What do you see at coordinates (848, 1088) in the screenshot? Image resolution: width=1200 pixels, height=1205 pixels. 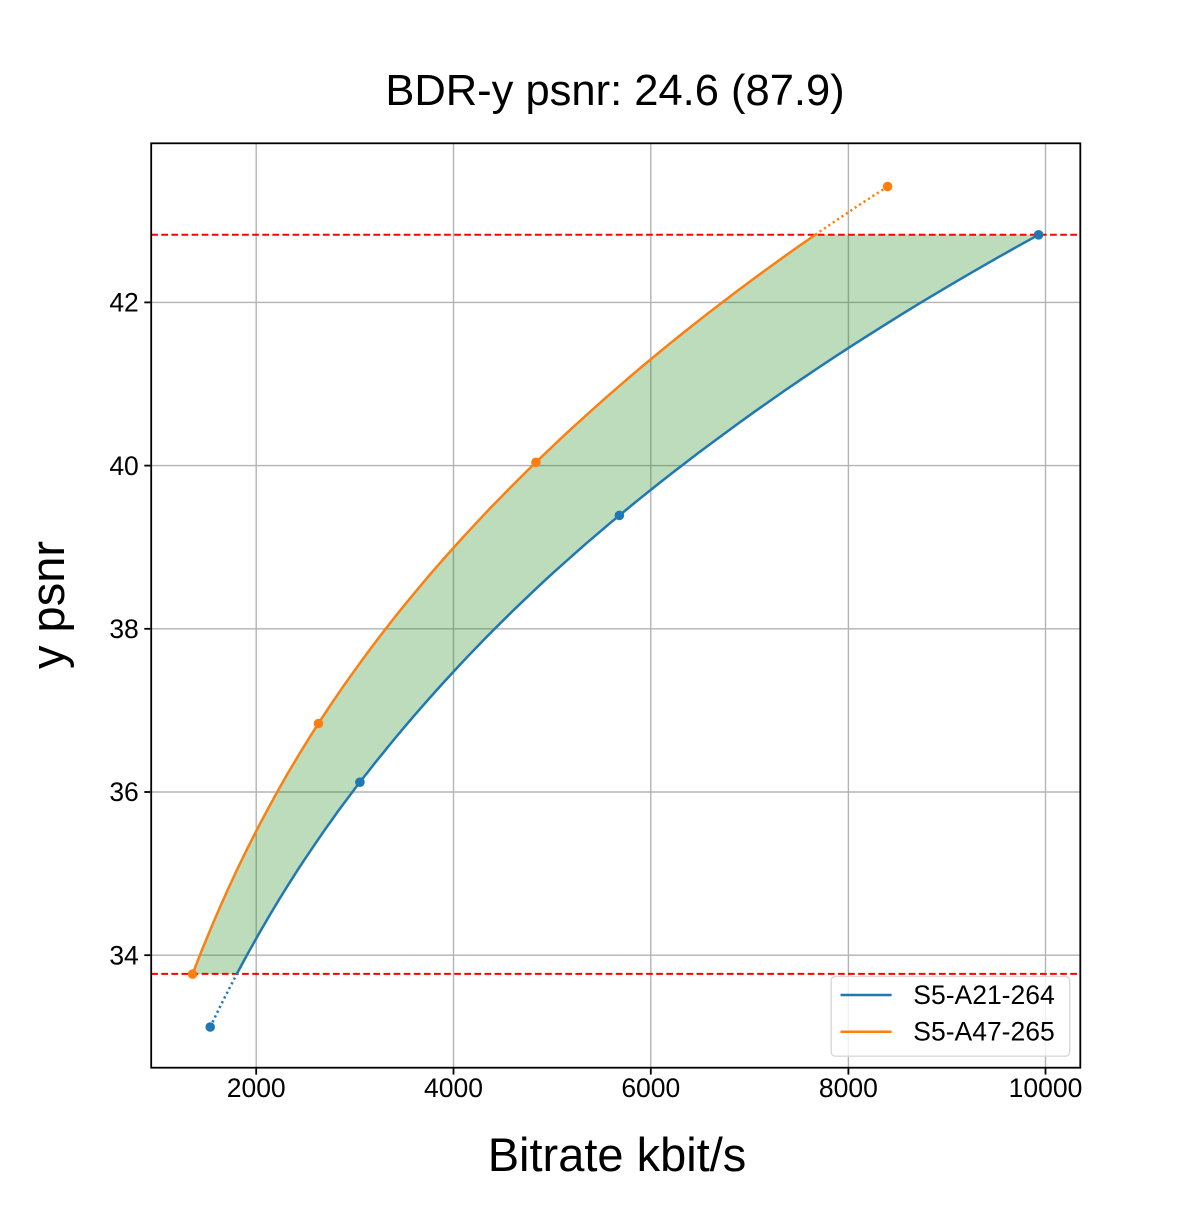 I see `svg-text: 8000` at bounding box center [848, 1088].